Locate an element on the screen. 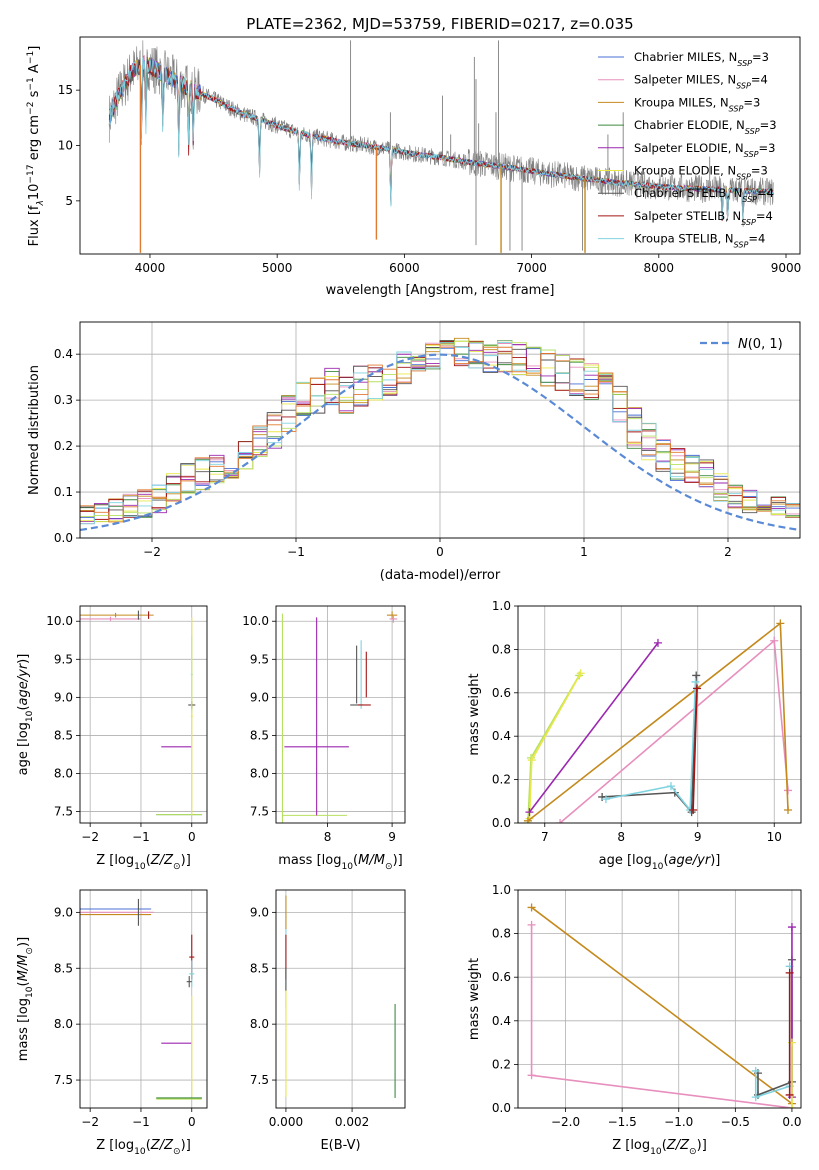 This screenshot has height=1170, width=819. legend-label: Kroupa ELODIE, NSSP=3 is located at coordinates (701, 173).